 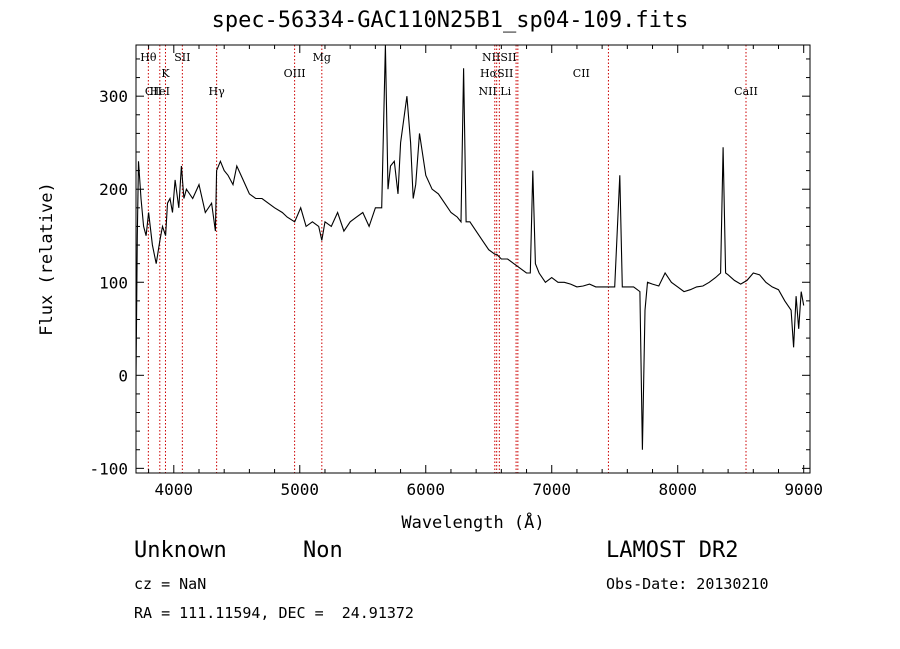 I want to click on y-axis-label: Flux (relative), so click(x=47, y=259).